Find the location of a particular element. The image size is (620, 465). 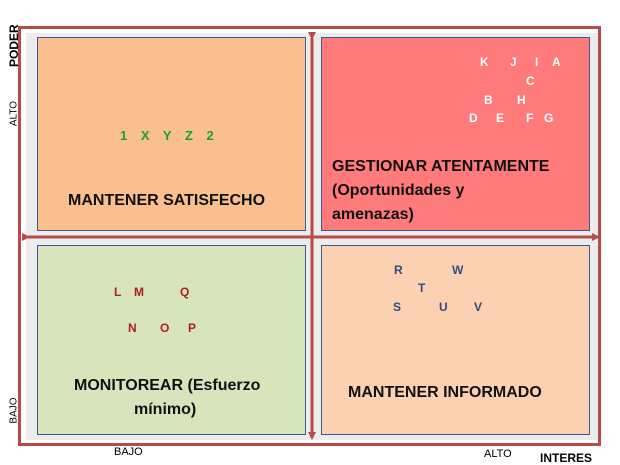

stakeholder-w: W is located at coordinates (458, 270).